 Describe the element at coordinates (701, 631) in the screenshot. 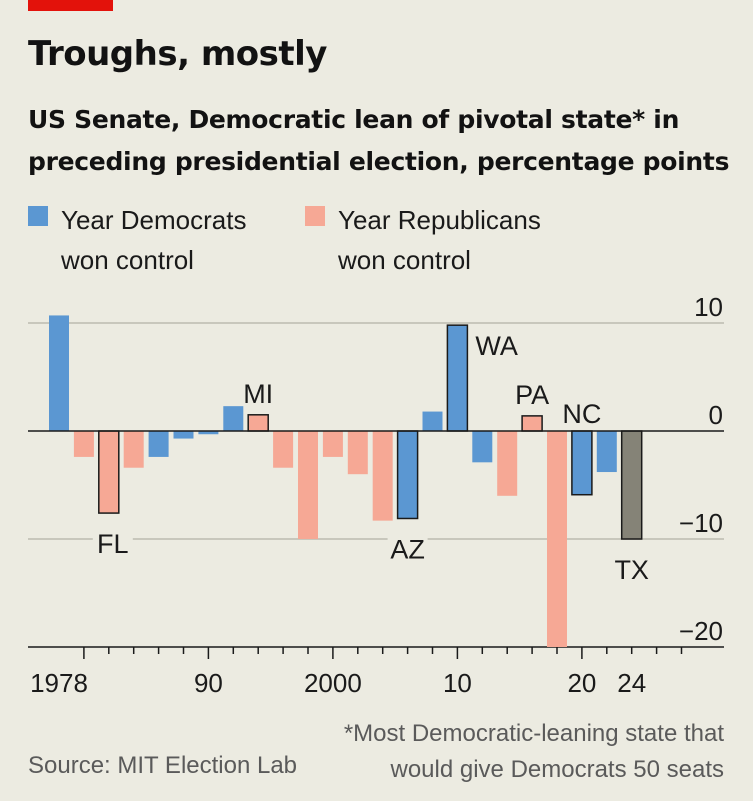

I see `y-tick-label: −20` at that location.